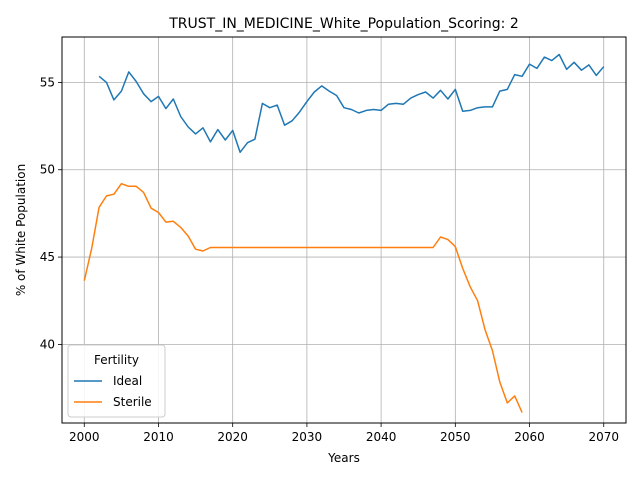 This screenshot has width=640, height=480. What do you see at coordinates (381, 437) in the screenshot?
I see `x-tick-label-2040: 2040` at bounding box center [381, 437].